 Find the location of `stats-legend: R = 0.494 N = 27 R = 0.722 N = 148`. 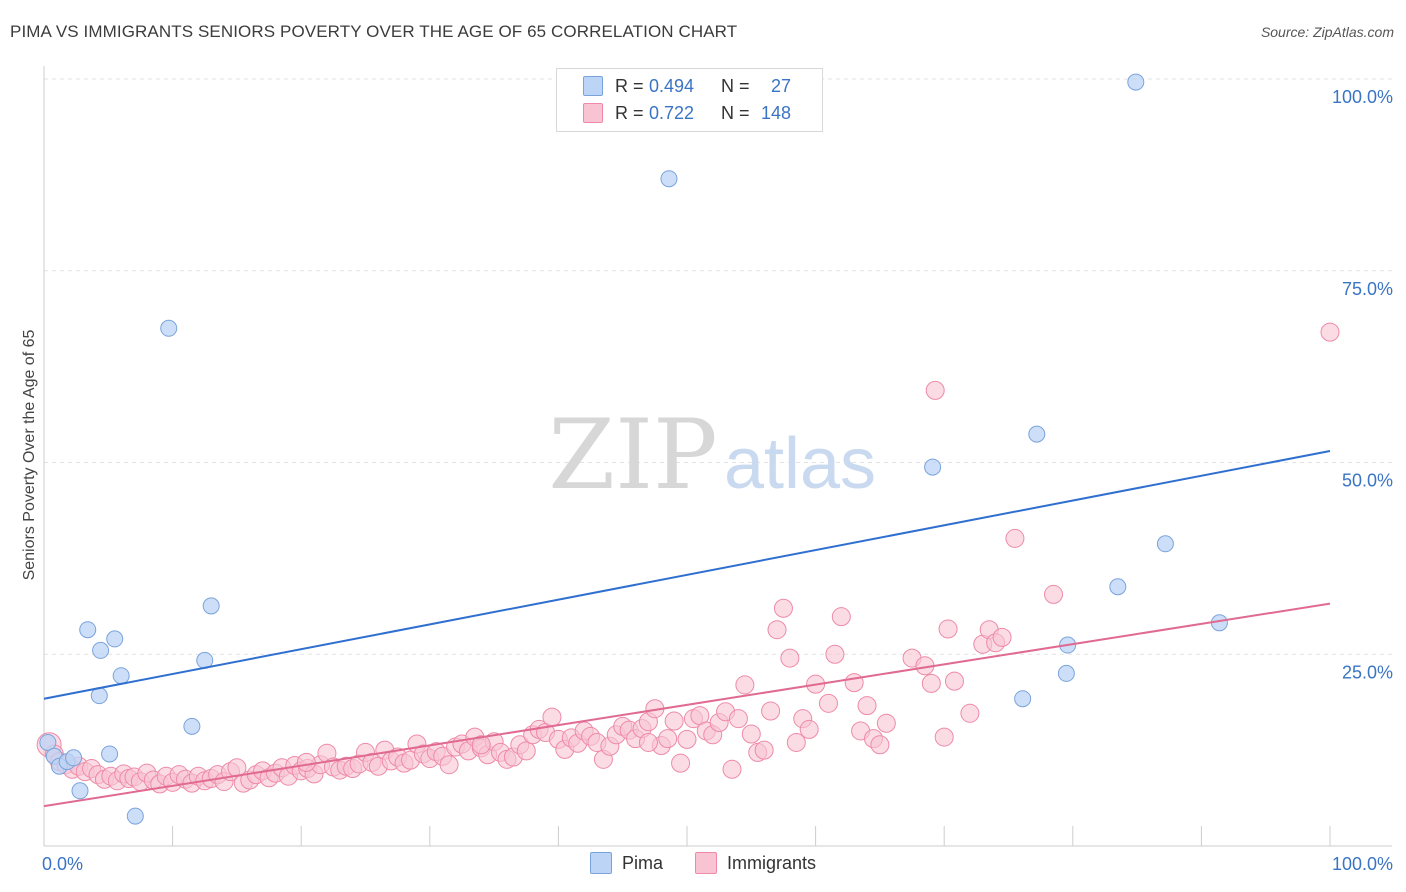

stats-legend: R = 0.494 N = 27 R = 0.722 N = 148 is located at coordinates (689, 100).